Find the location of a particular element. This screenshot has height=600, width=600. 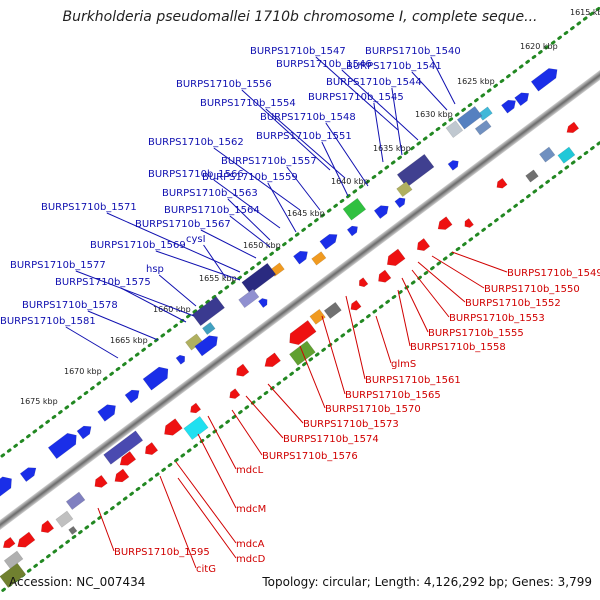

label-reverse-gene: BURPS1710b_1573 is located at coordinates (351, 424).